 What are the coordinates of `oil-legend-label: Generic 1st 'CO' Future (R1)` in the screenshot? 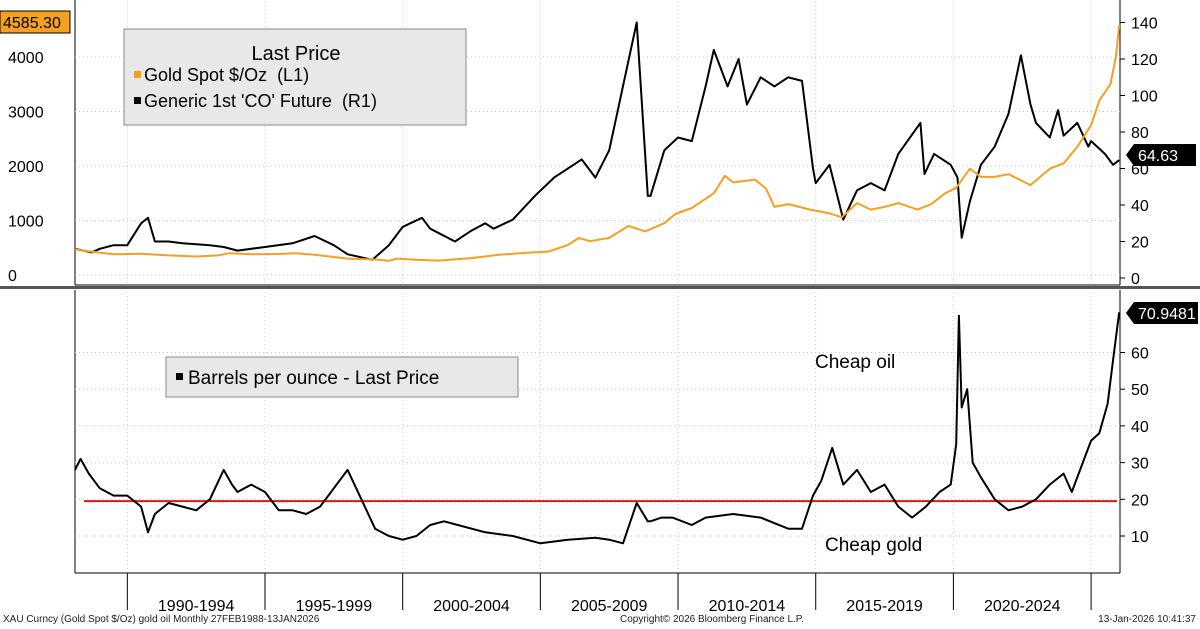 It's located at (260, 101).